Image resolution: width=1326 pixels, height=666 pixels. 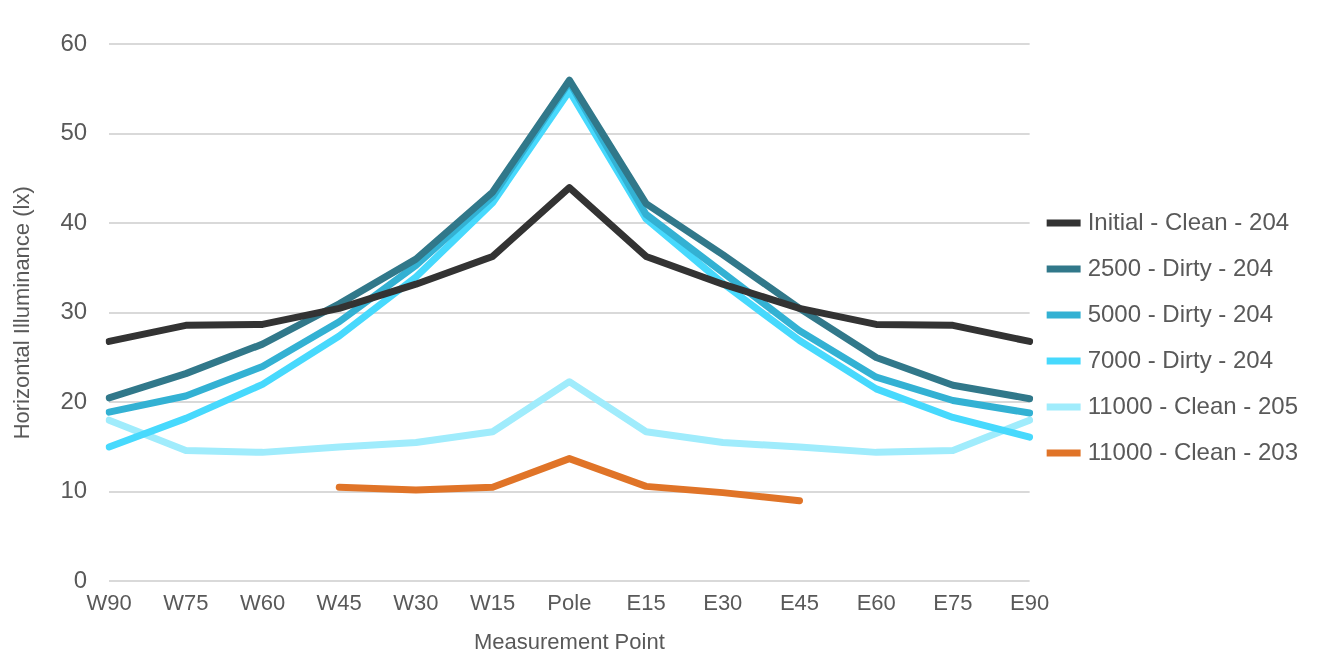 I want to click on x-tick-label: W75, so click(x=186, y=603).